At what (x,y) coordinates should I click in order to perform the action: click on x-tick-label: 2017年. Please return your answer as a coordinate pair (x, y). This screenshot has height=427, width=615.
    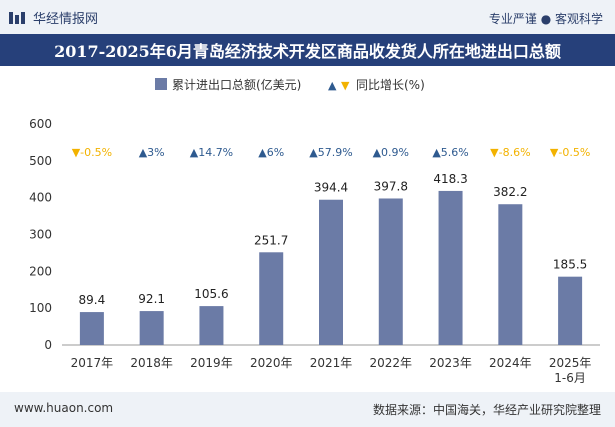
    Looking at the image, I should click on (92, 363).